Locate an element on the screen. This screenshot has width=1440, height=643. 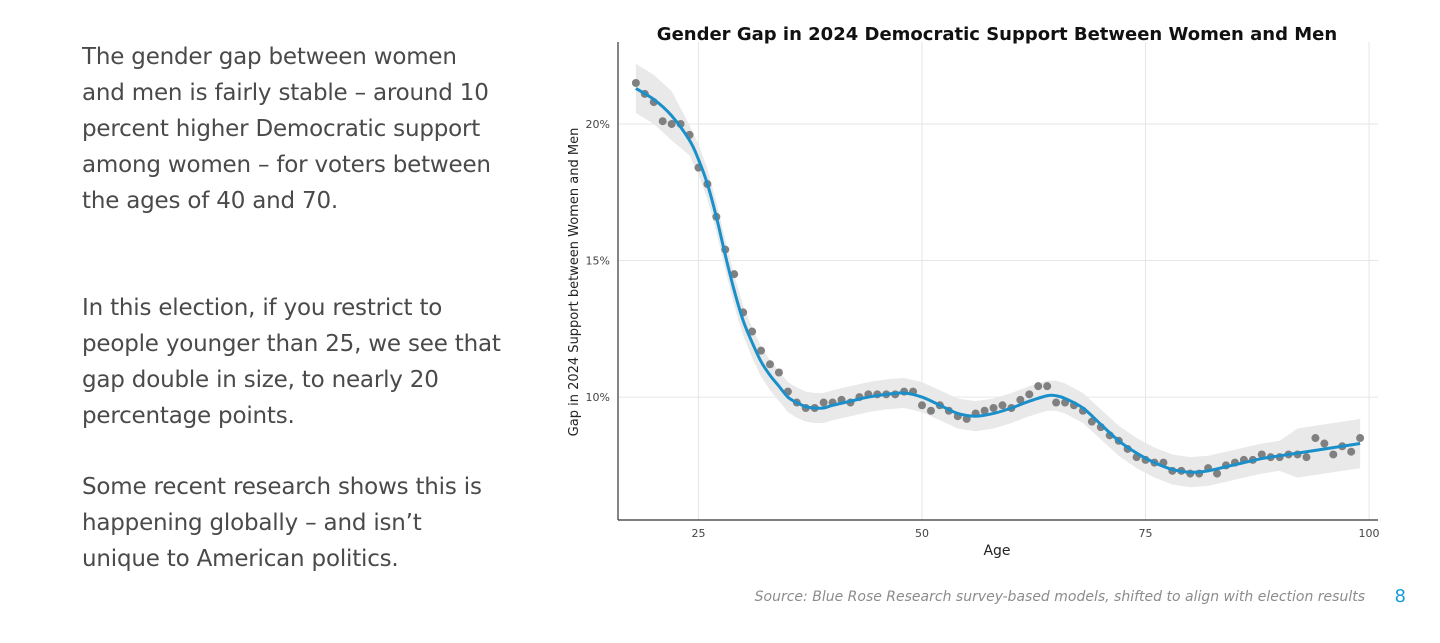
x-tick-label-50: 50 is located at coordinates (922, 533).